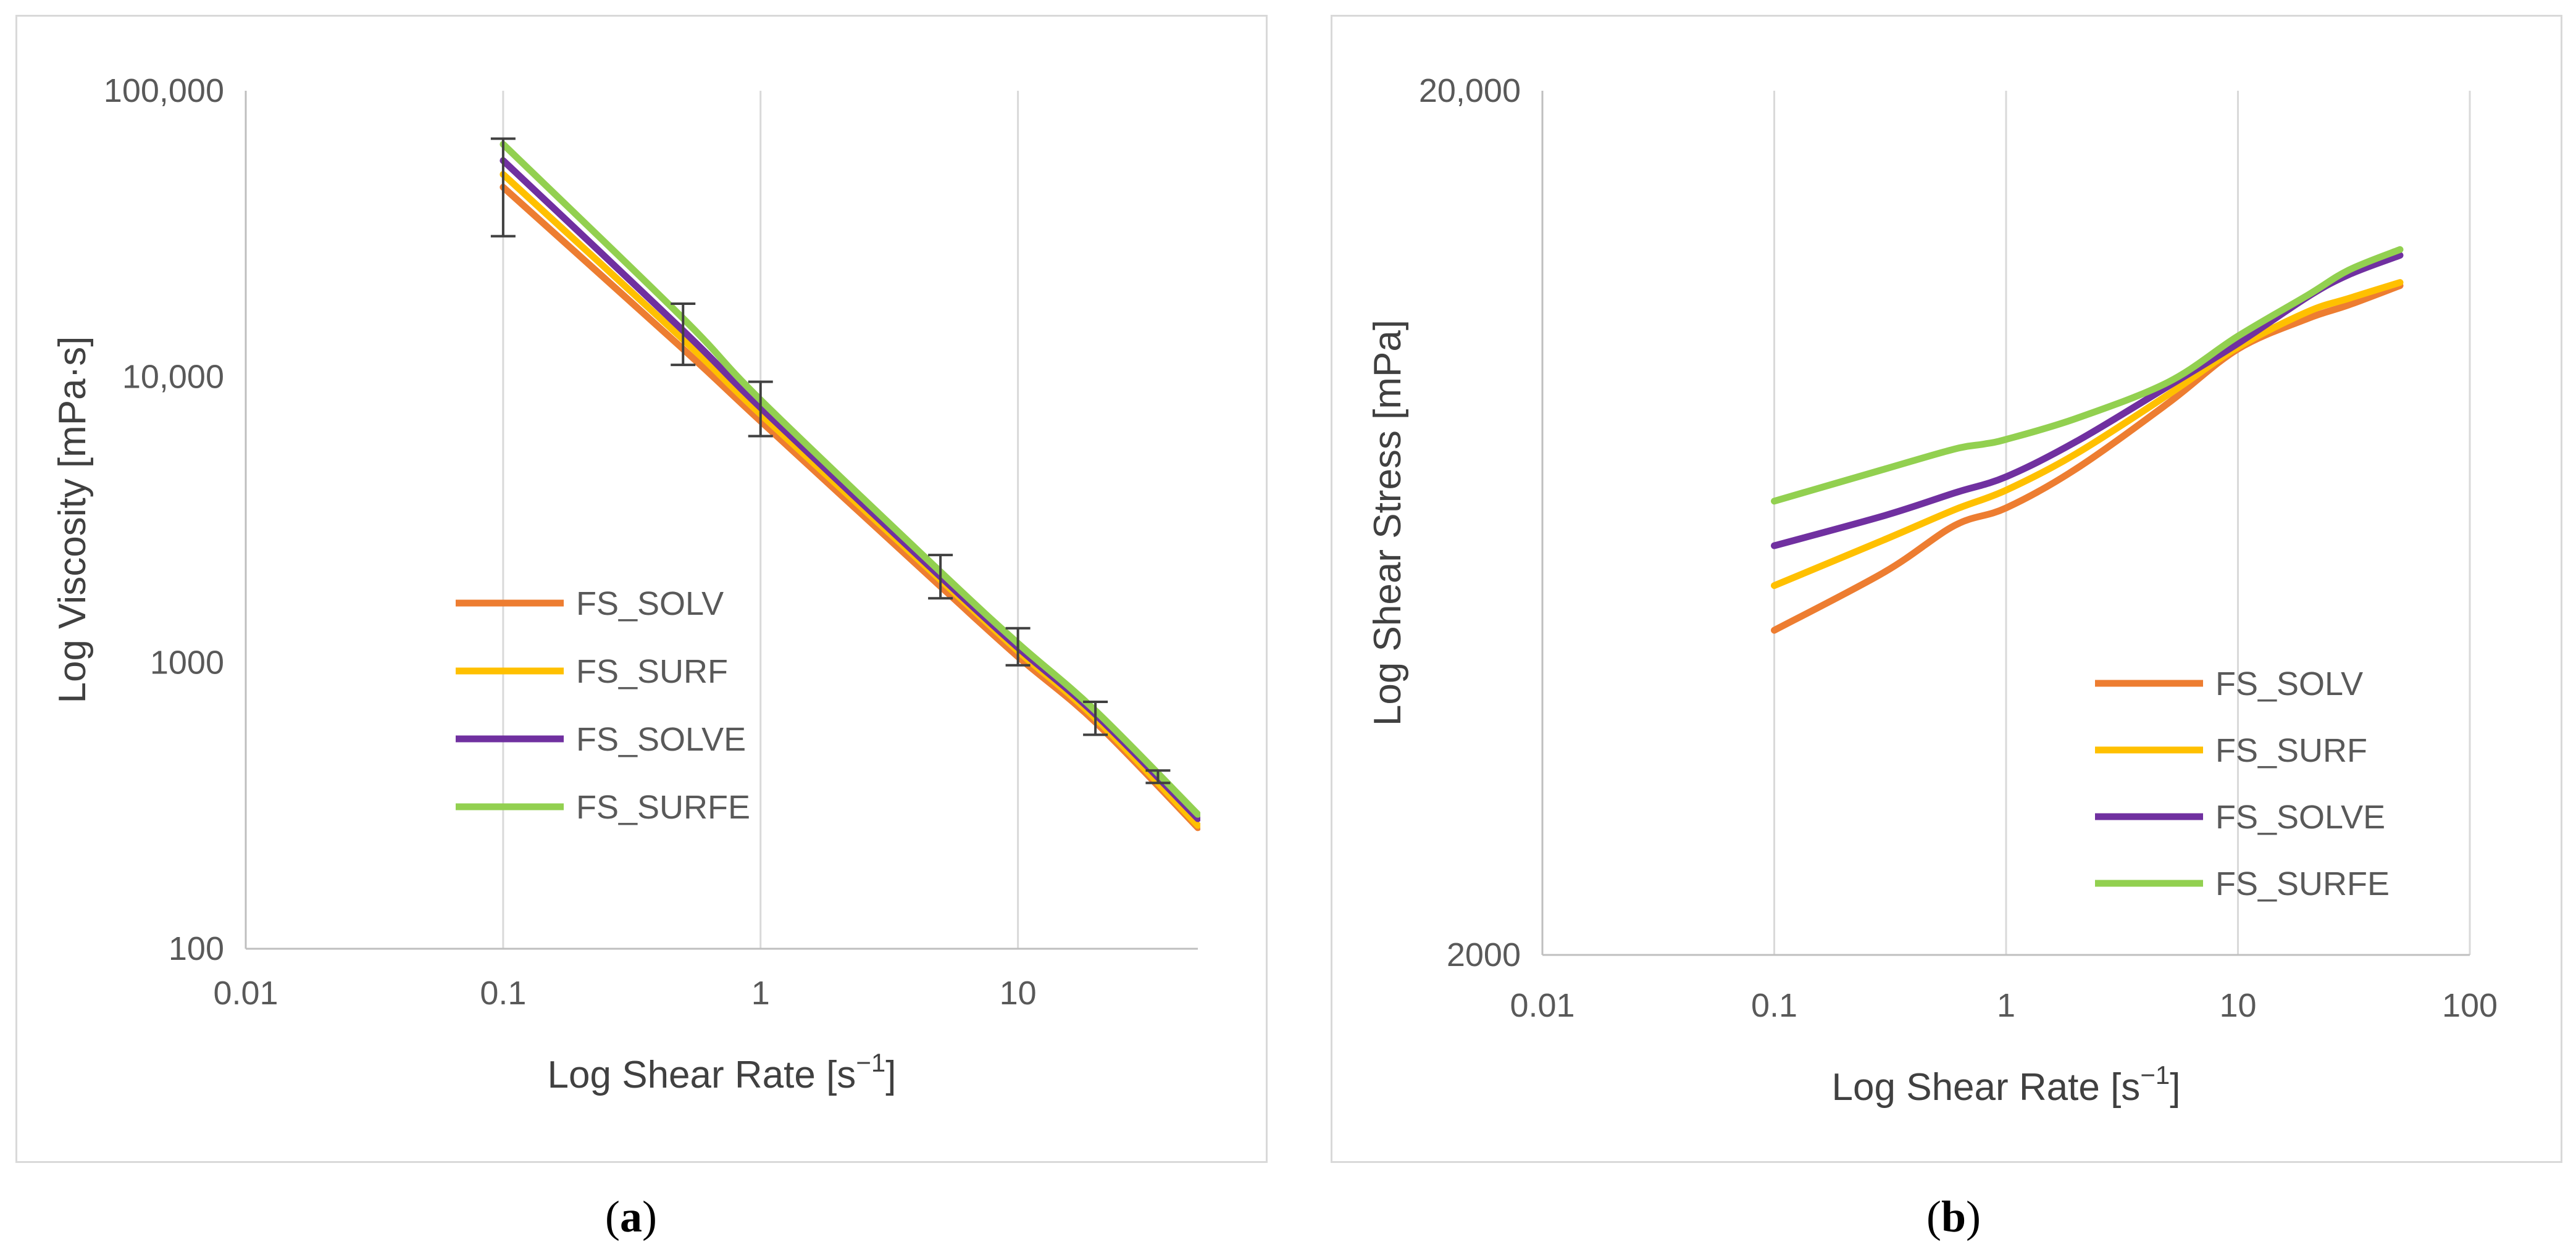 The height and width of the screenshot is (1258, 2576). What do you see at coordinates (2237, 1005) in the screenshot?
I see `chart-b-x-tick-label: 10` at bounding box center [2237, 1005].